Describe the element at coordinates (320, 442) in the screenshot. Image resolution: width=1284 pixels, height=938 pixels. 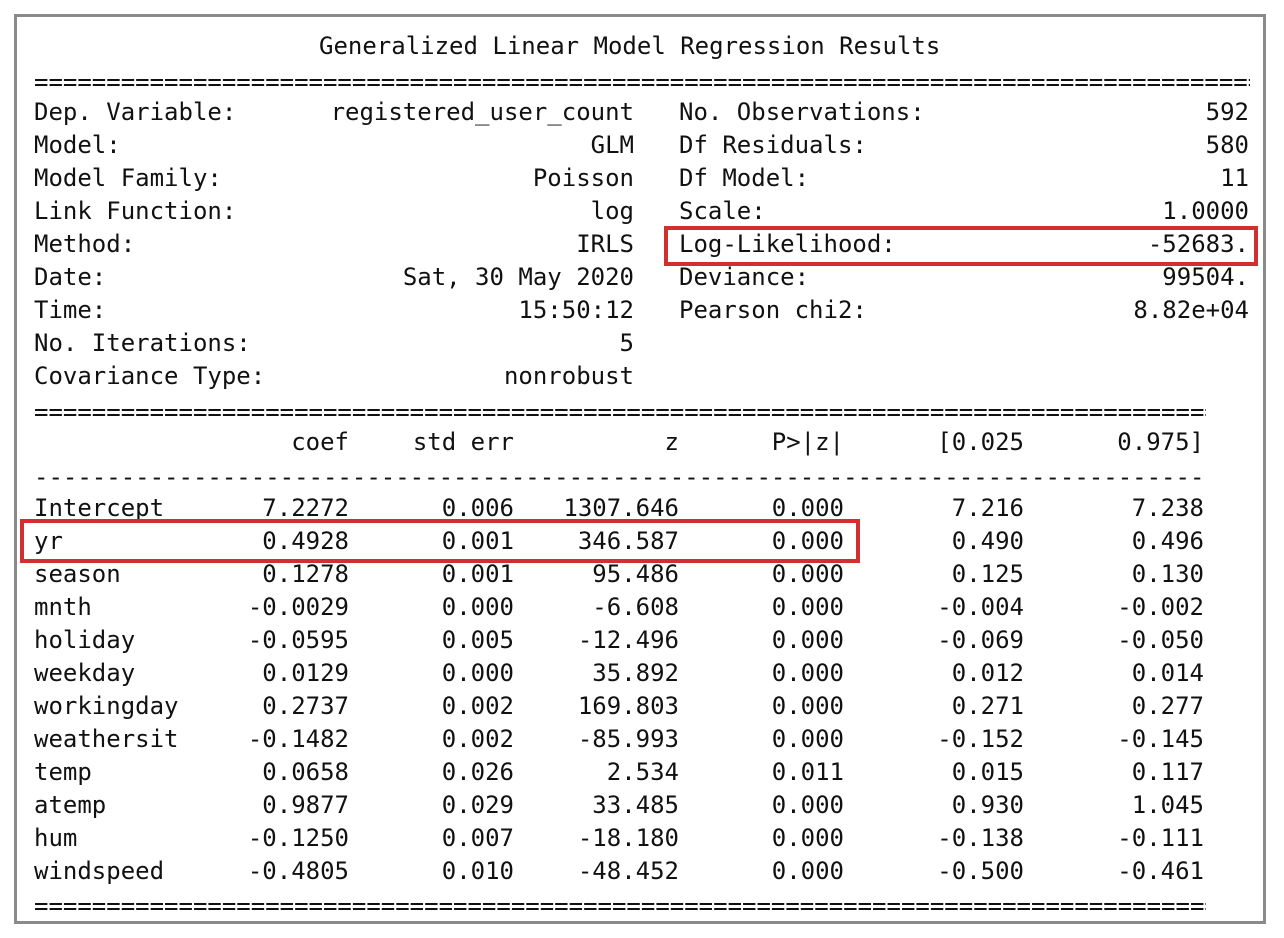
I see `column-header: coef` at that location.